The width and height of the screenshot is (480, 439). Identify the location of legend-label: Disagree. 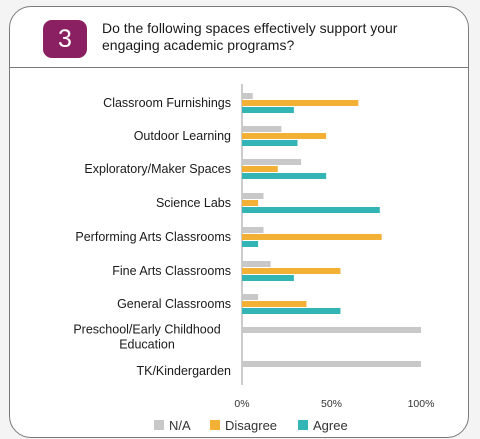
(251, 425).